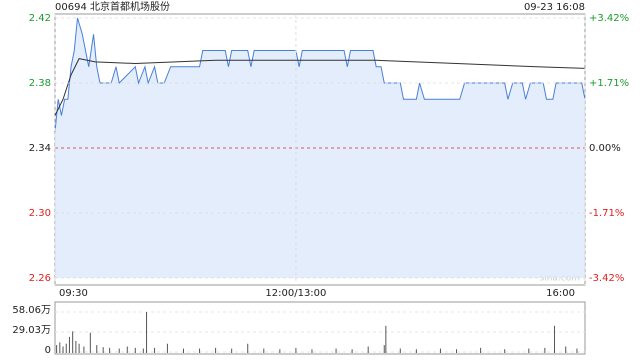 The height and width of the screenshot is (360, 640). I want to click on volume-frame, so click(320, 328).